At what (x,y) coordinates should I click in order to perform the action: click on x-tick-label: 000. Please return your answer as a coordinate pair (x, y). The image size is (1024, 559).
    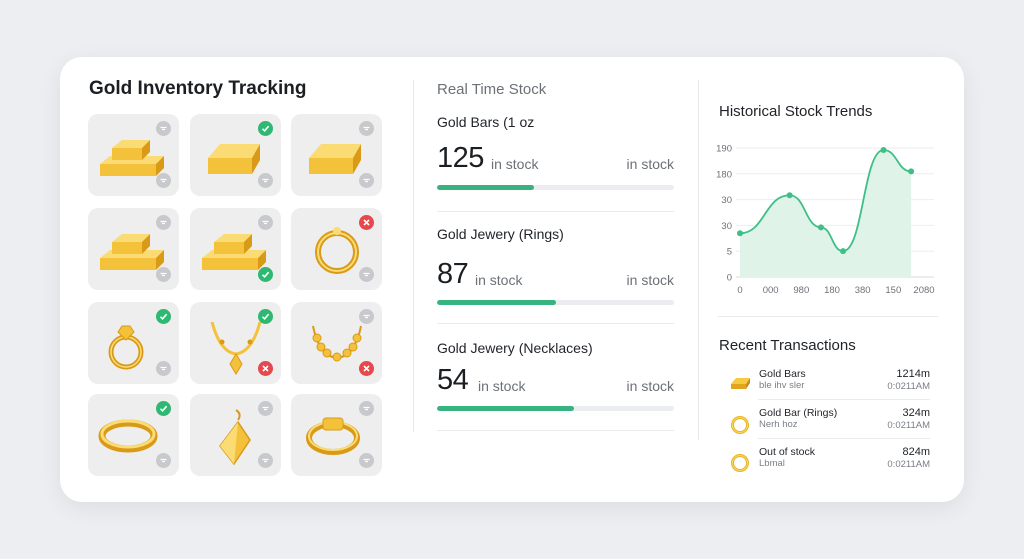
    Looking at the image, I should click on (771, 290).